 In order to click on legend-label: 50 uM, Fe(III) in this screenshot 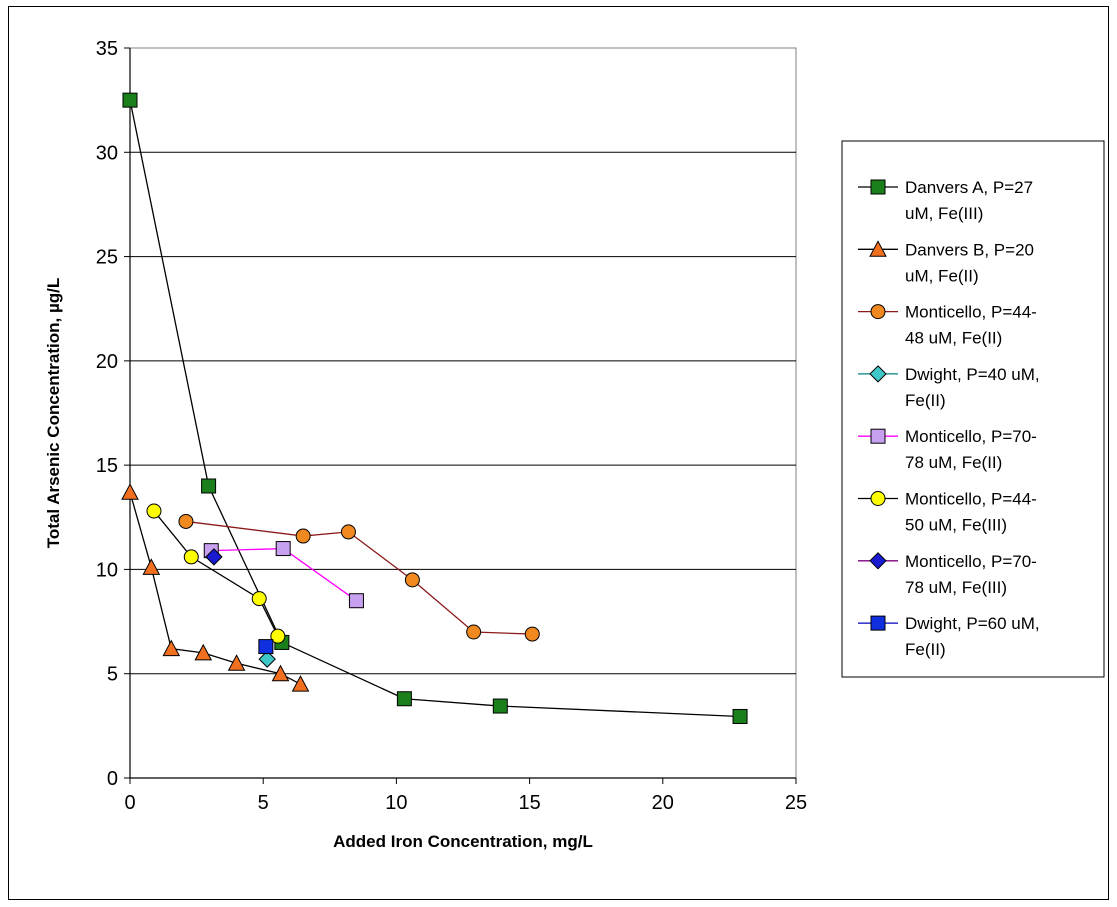, I will do `click(956, 525)`.